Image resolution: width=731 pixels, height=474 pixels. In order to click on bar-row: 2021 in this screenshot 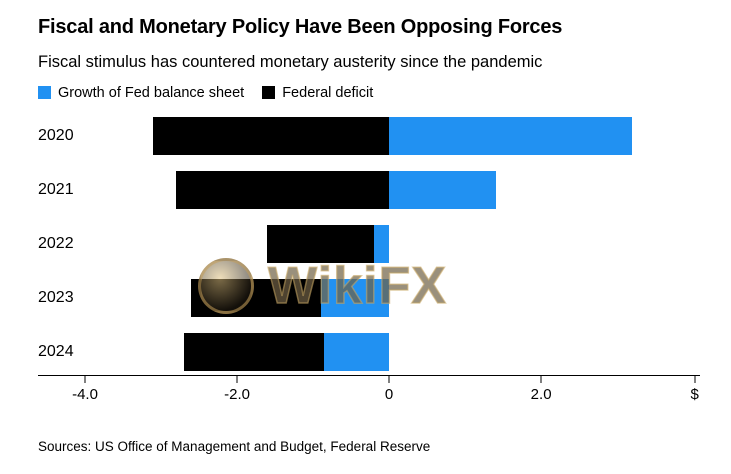, I will do `click(369, 189)`.